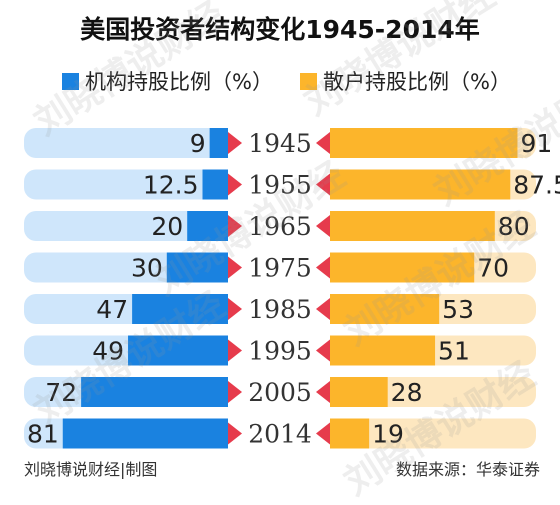  I want to click on year-label: 1965, so click(280, 226).